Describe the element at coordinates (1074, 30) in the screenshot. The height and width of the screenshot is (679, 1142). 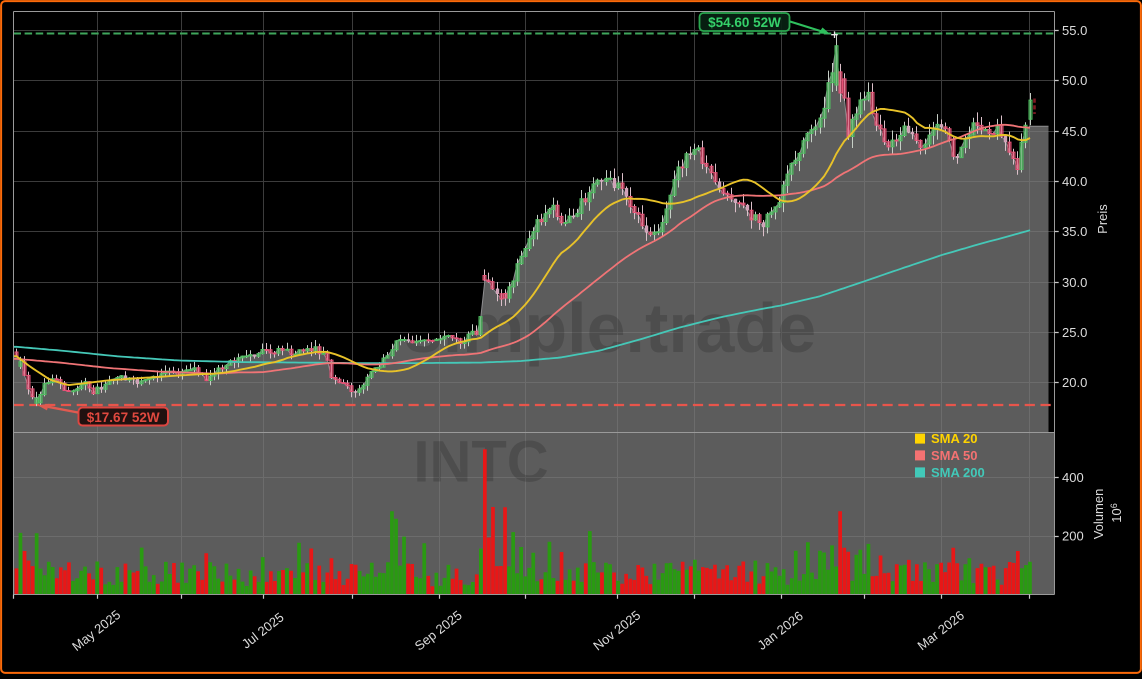
I see `svg-text: 55.0` at that location.